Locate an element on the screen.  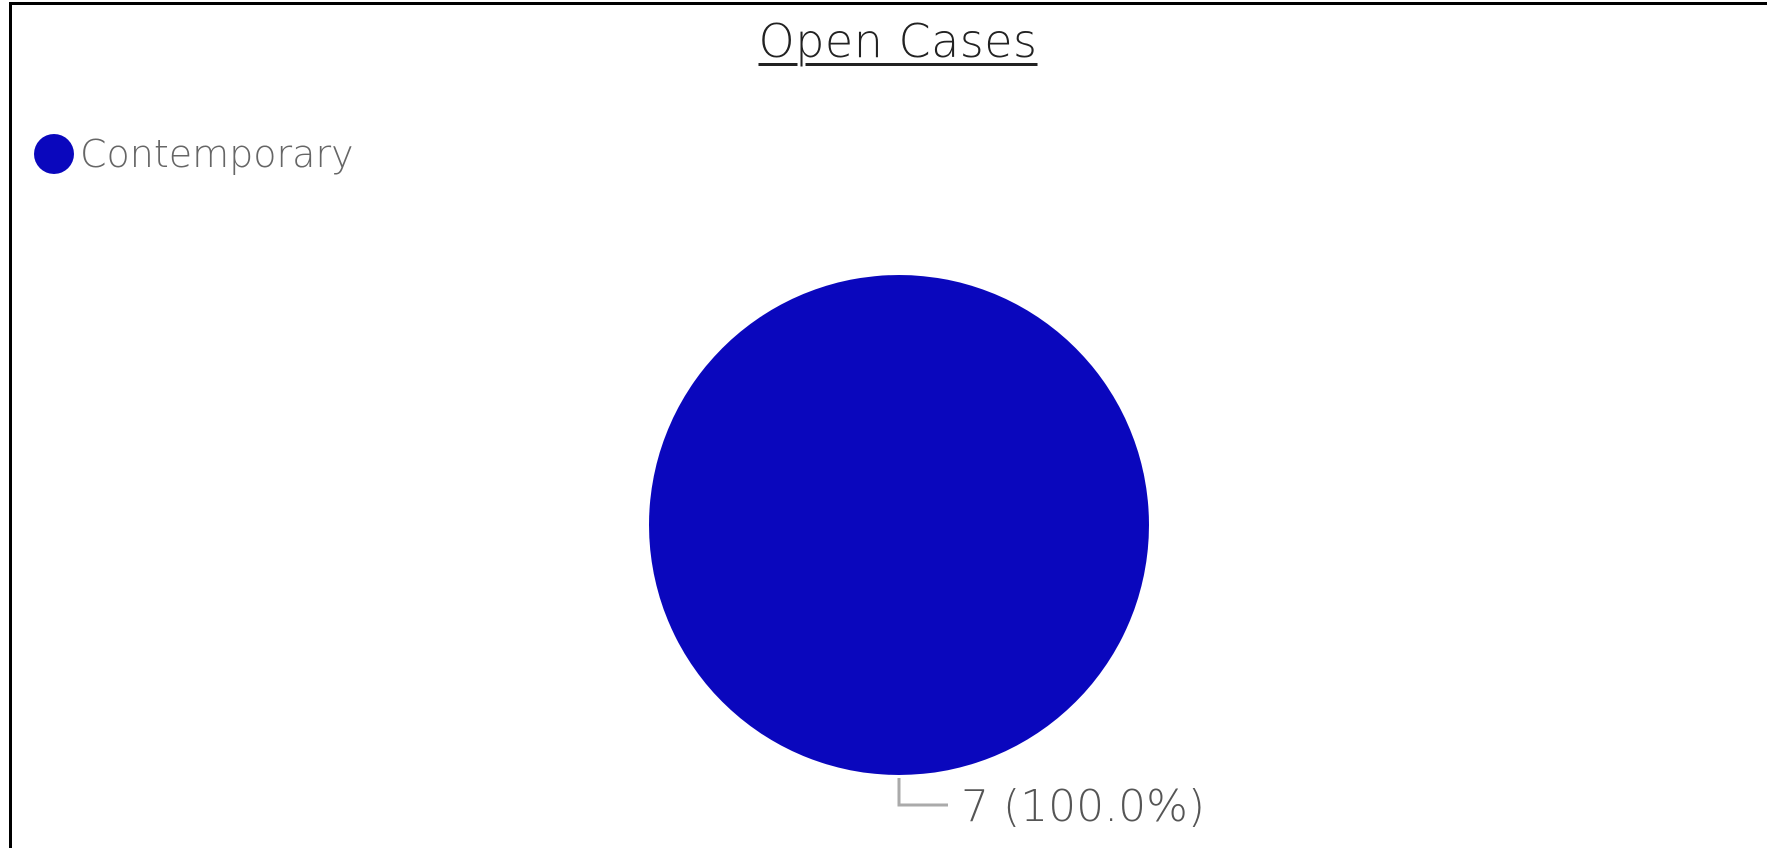
chart-legend: Contemporary is located at coordinates (194, 154).